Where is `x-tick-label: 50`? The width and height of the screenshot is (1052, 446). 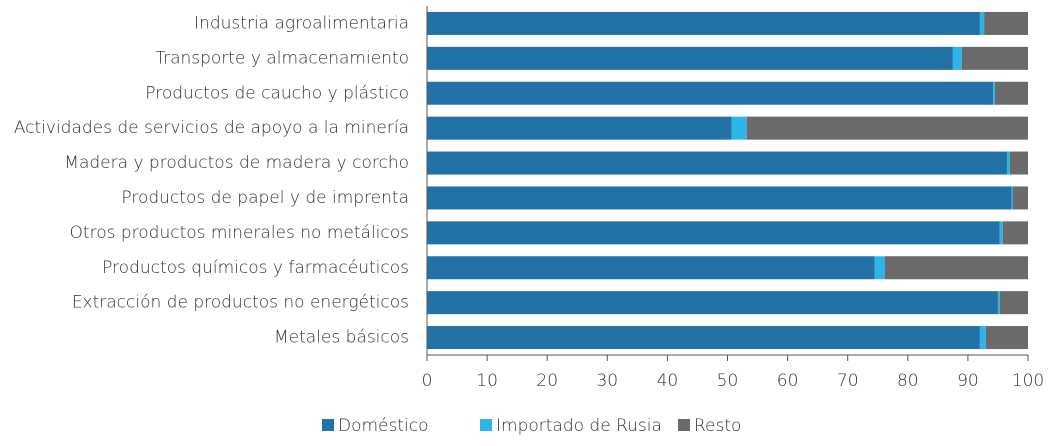
x-tick-label: 50 is located at coordinates (728, 381).